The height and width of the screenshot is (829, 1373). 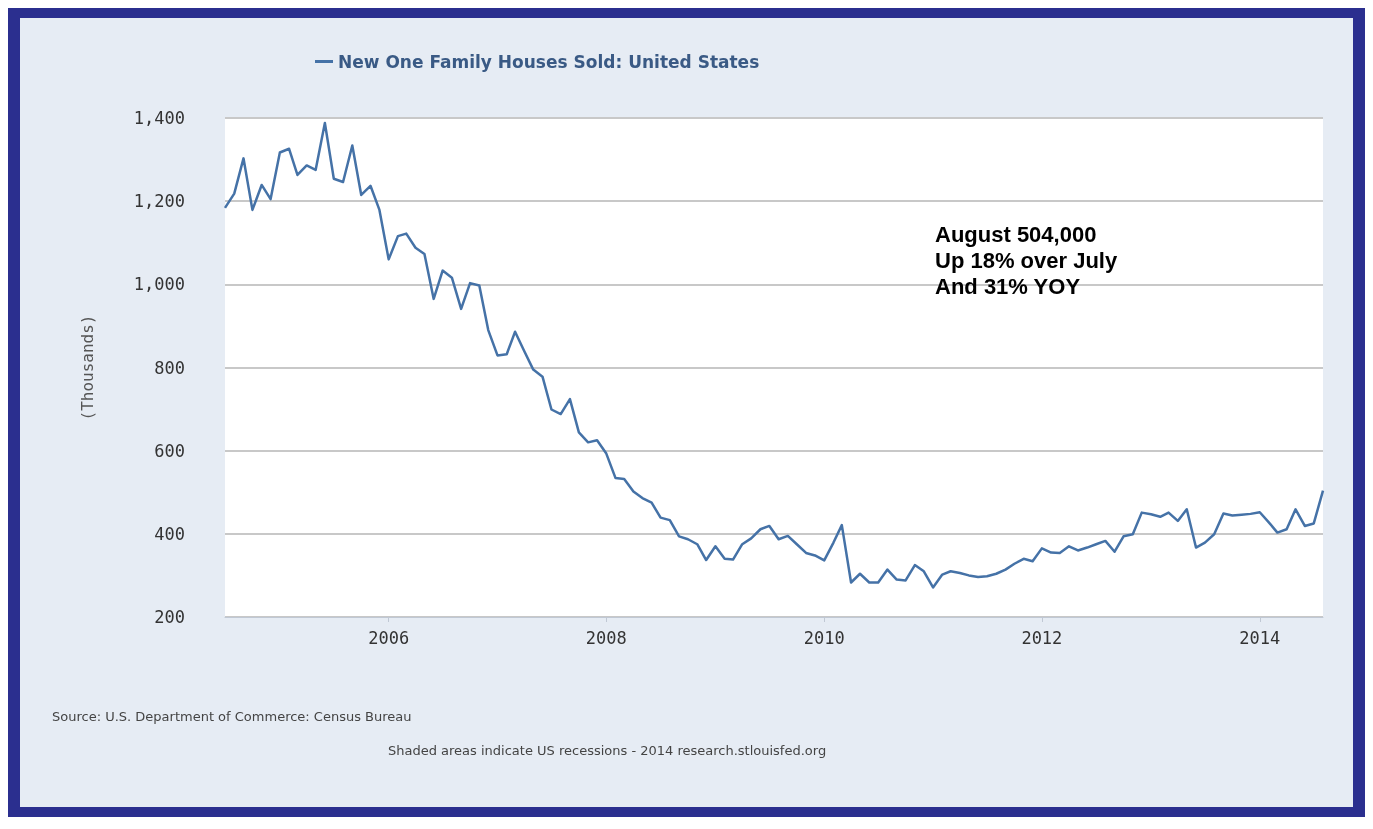 I want to click on x-tick-label: 2008, so click(x=606, y=637).